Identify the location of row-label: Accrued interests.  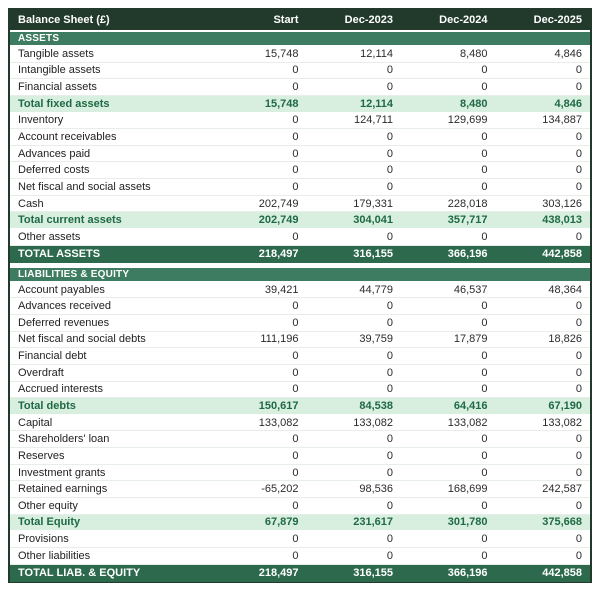
(60, 389).